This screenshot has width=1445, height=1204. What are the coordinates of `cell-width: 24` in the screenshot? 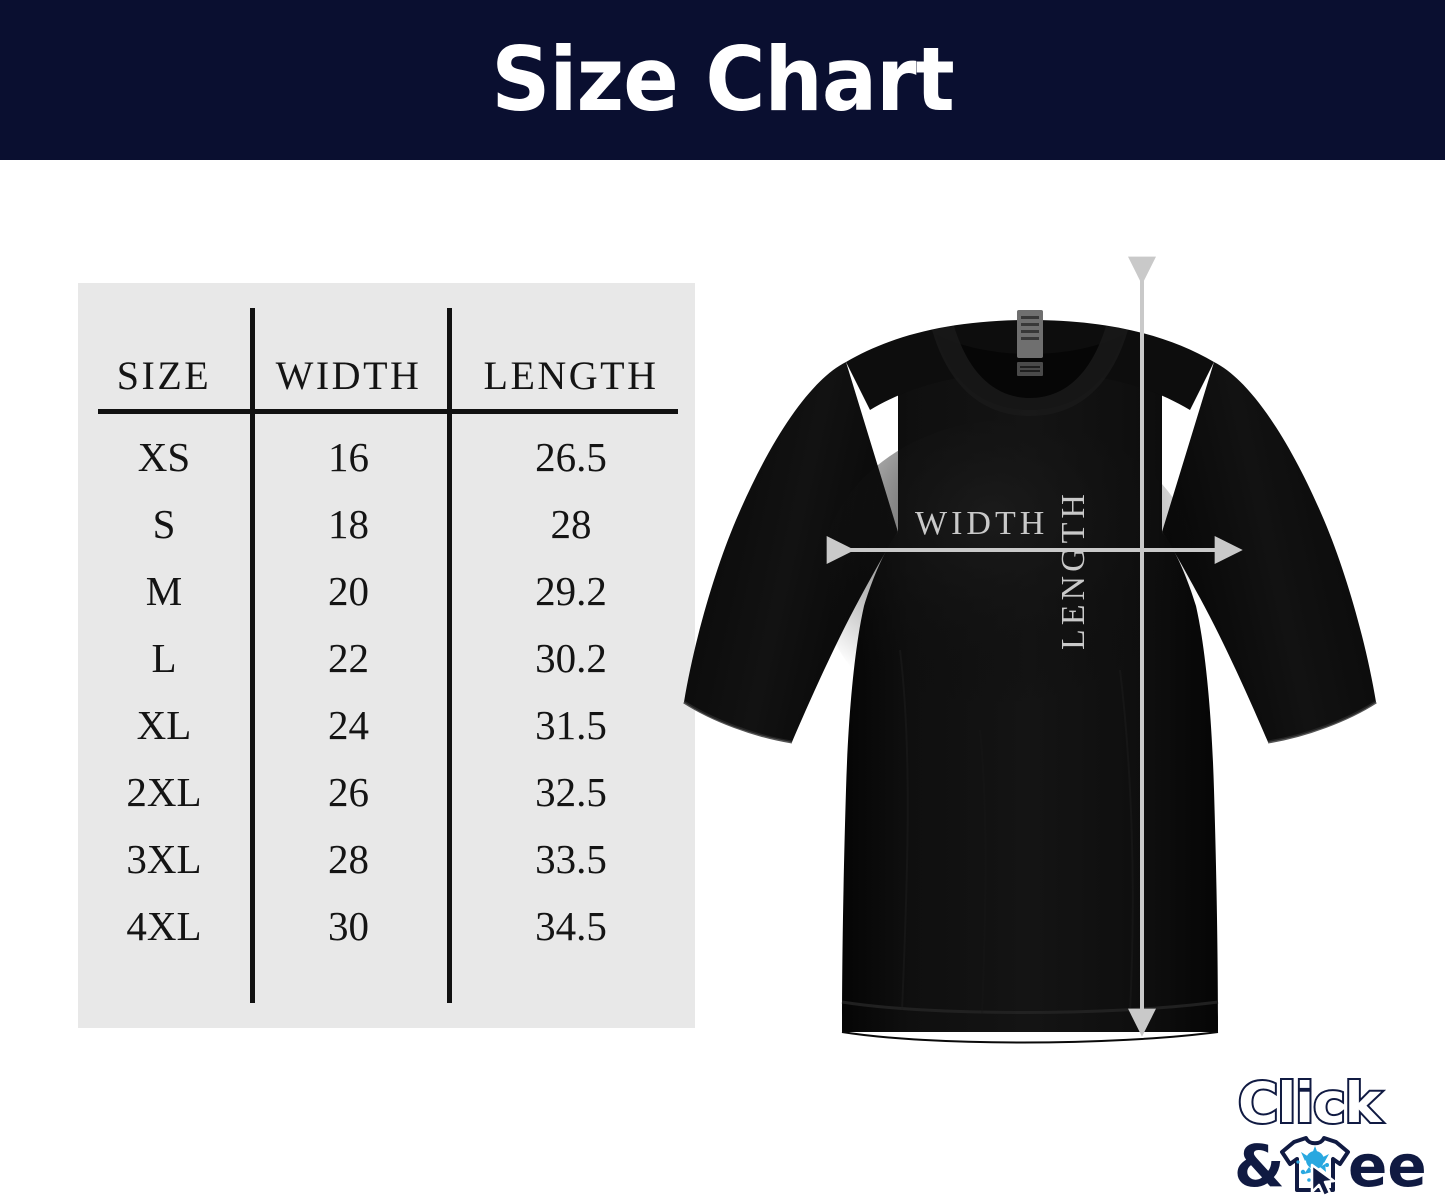 It's located at (348, 724).